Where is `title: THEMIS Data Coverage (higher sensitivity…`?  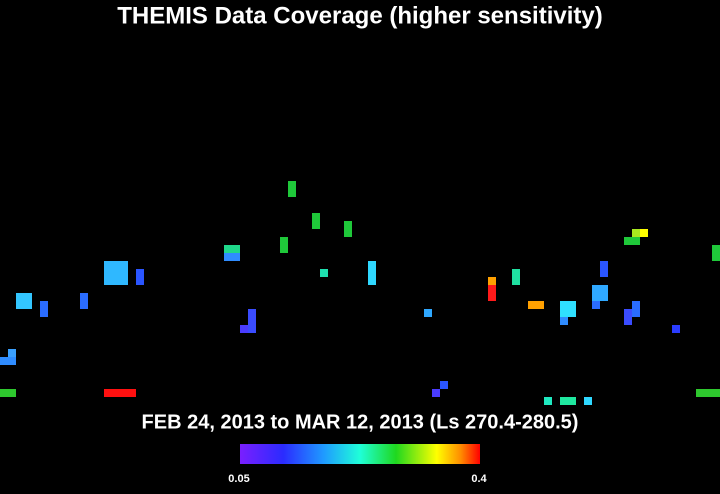
title: THEMIS Data Coverage (higher sensitivity… is located at coordinates (359, 15).